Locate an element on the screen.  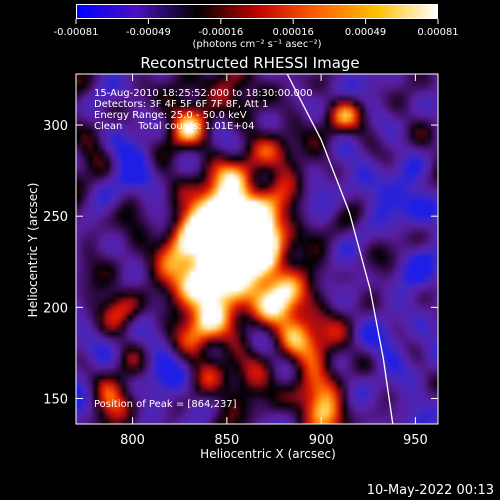
x-tick-label: 950 is located at coordinates (415, 440).